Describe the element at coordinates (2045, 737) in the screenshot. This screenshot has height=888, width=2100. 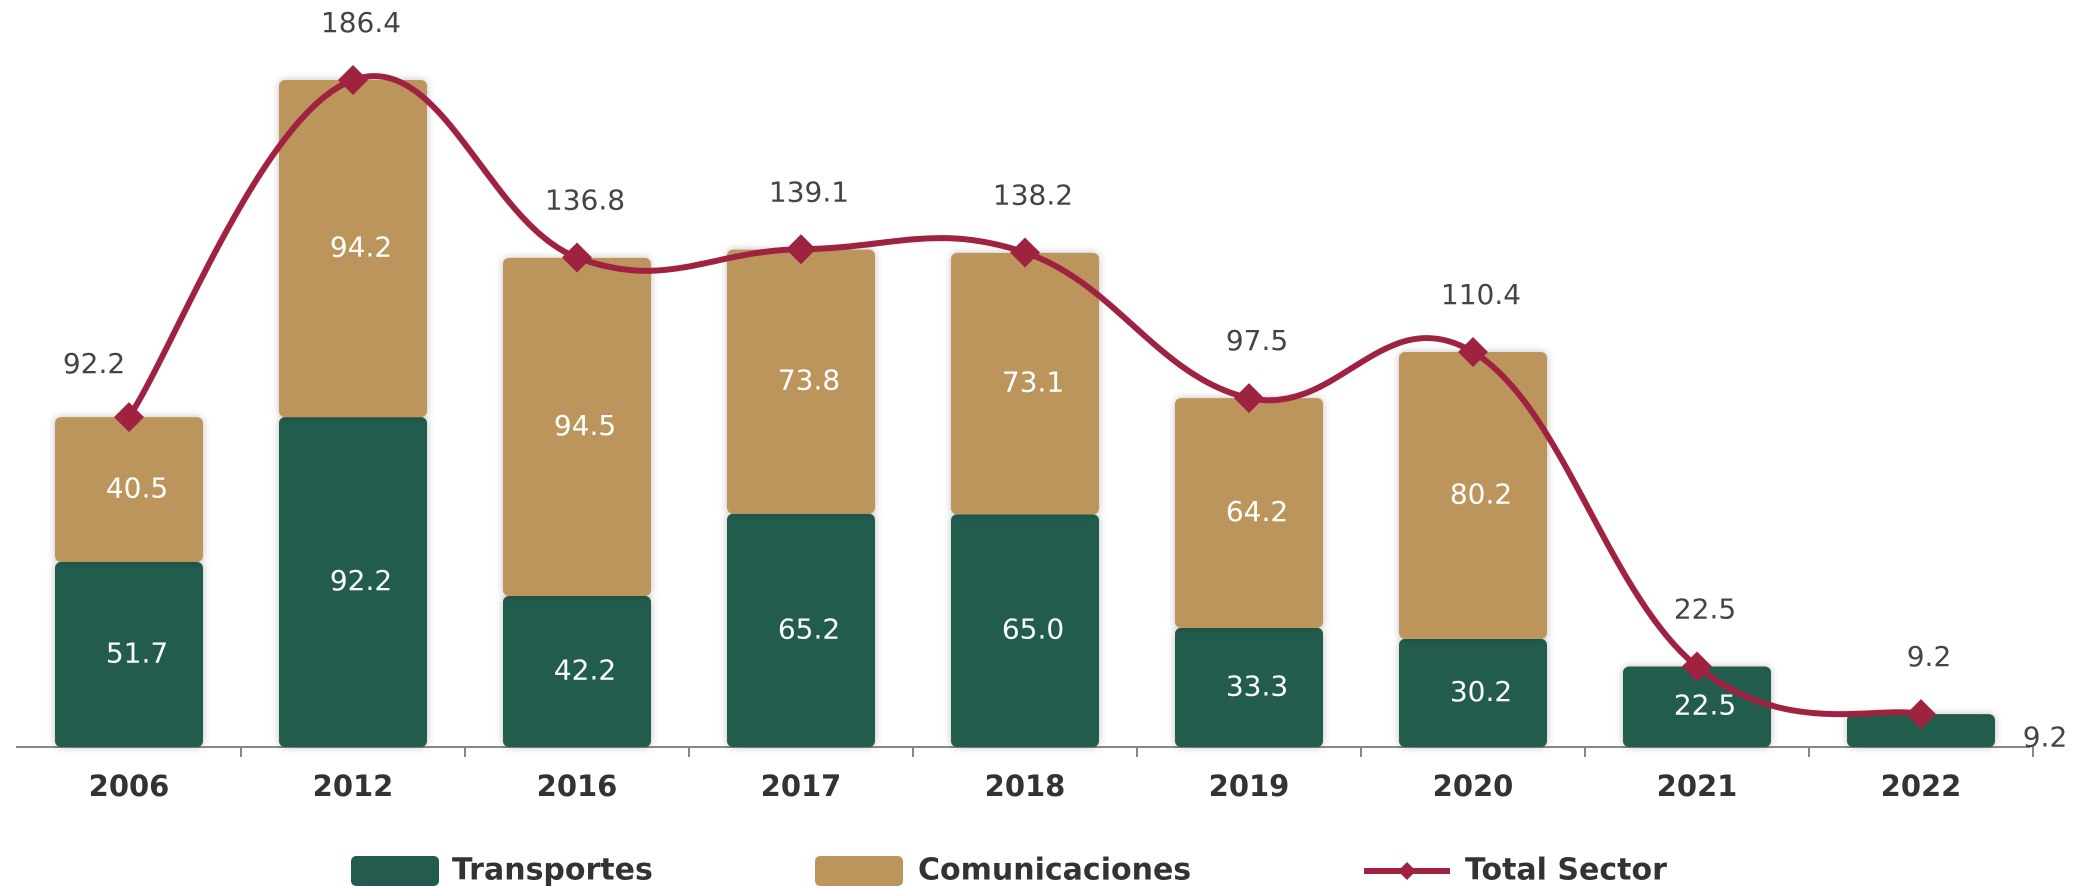
I see `segment-label: 9.2` at that location.